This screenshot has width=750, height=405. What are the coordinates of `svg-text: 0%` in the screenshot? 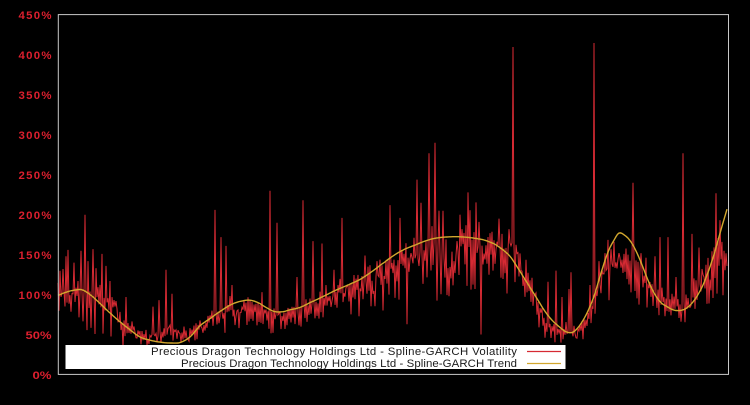 It's located at (42, 376).